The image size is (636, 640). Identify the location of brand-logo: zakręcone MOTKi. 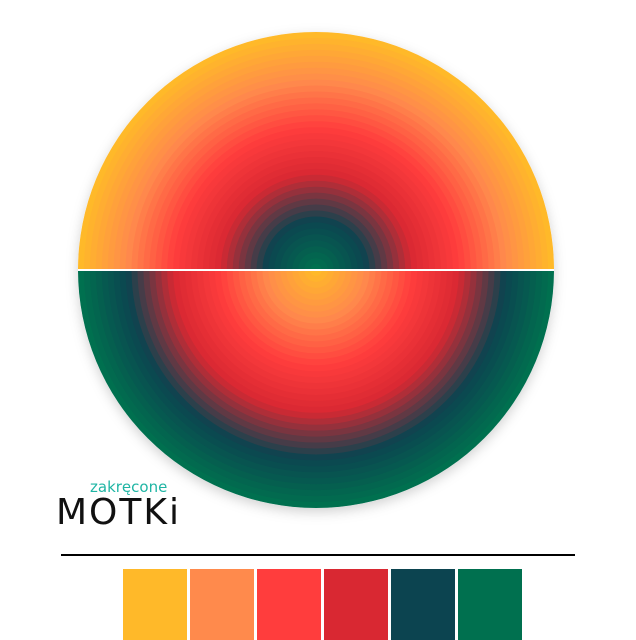
(136, 508).